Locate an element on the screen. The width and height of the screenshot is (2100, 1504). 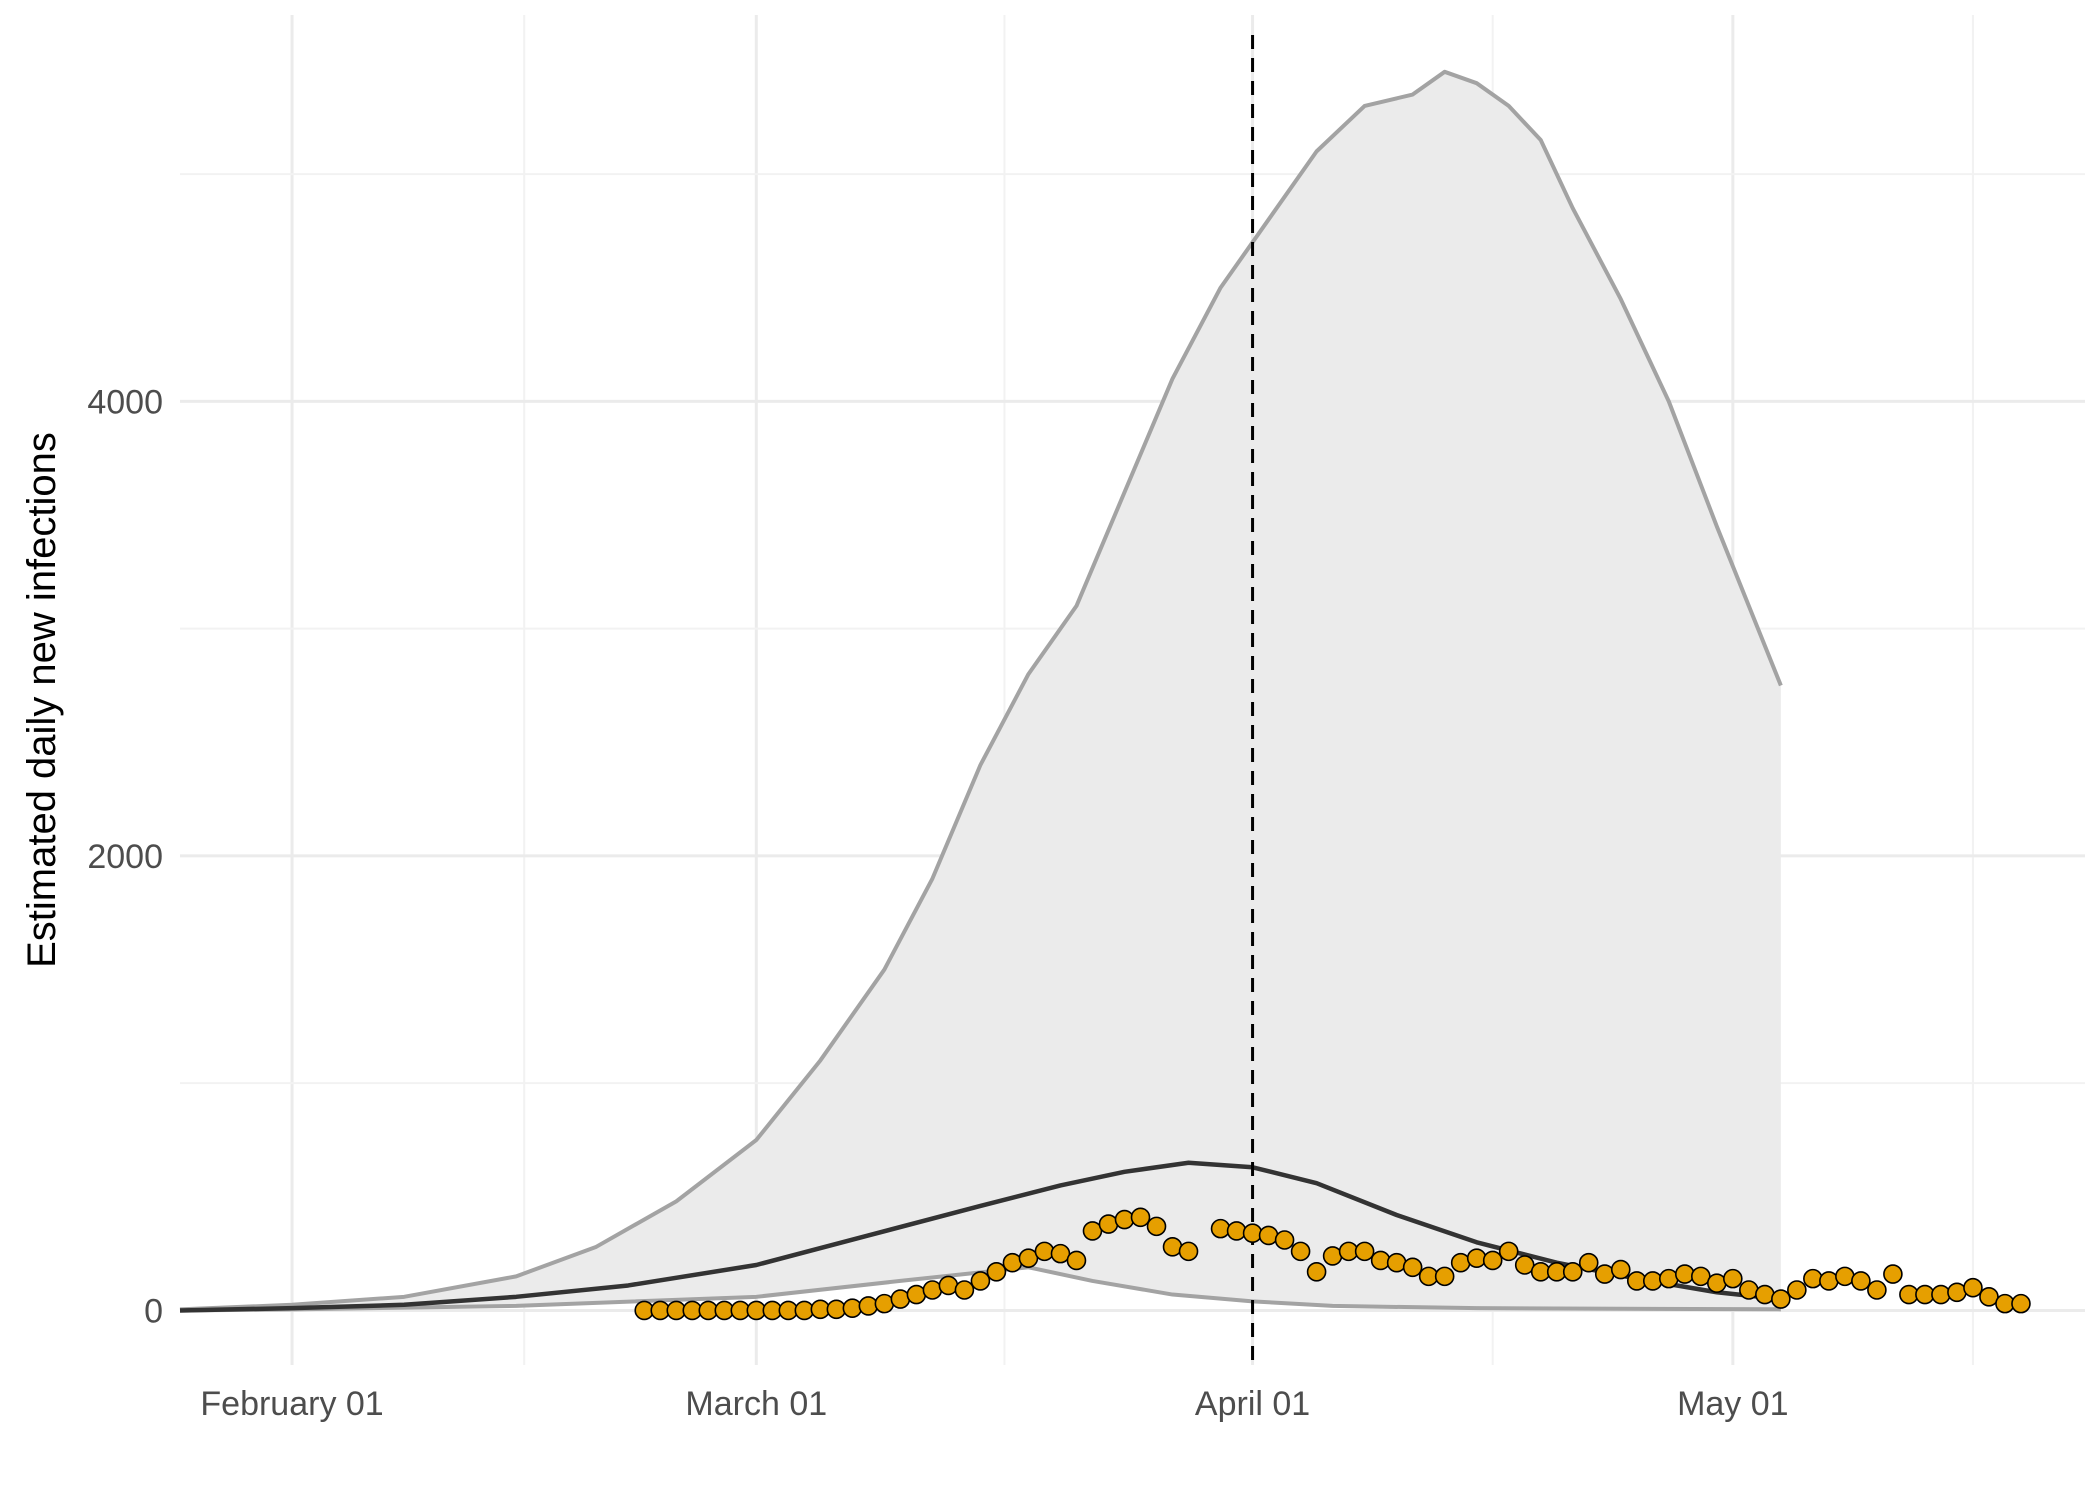
y-tick-label: 4000 is located at coordinates (125, 402).